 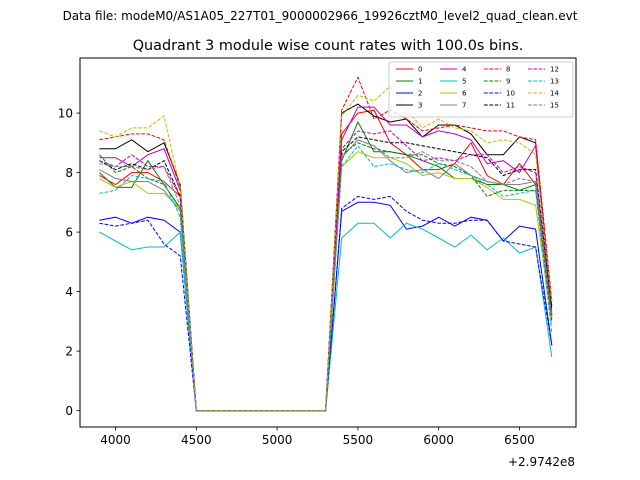 What do you see at coordinates (69, 292) in the screenshot?
I see `y-tick-label: 4` at bounding box center [69, 292].